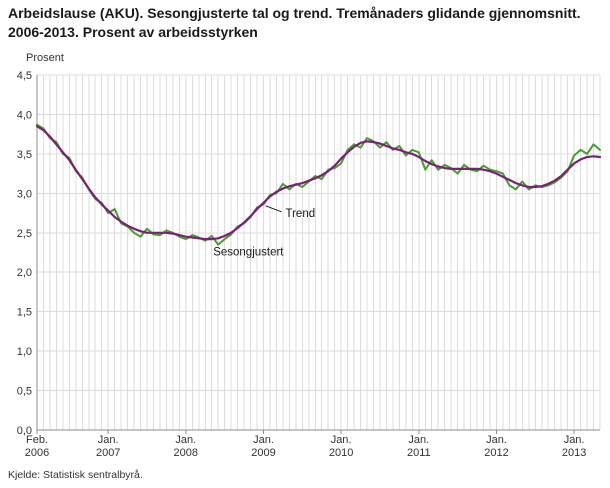  What do you see at coordinates (24, 392) in the screenshot?
I see `y-tick-label: 0,5` at bounding box center [24, 392].